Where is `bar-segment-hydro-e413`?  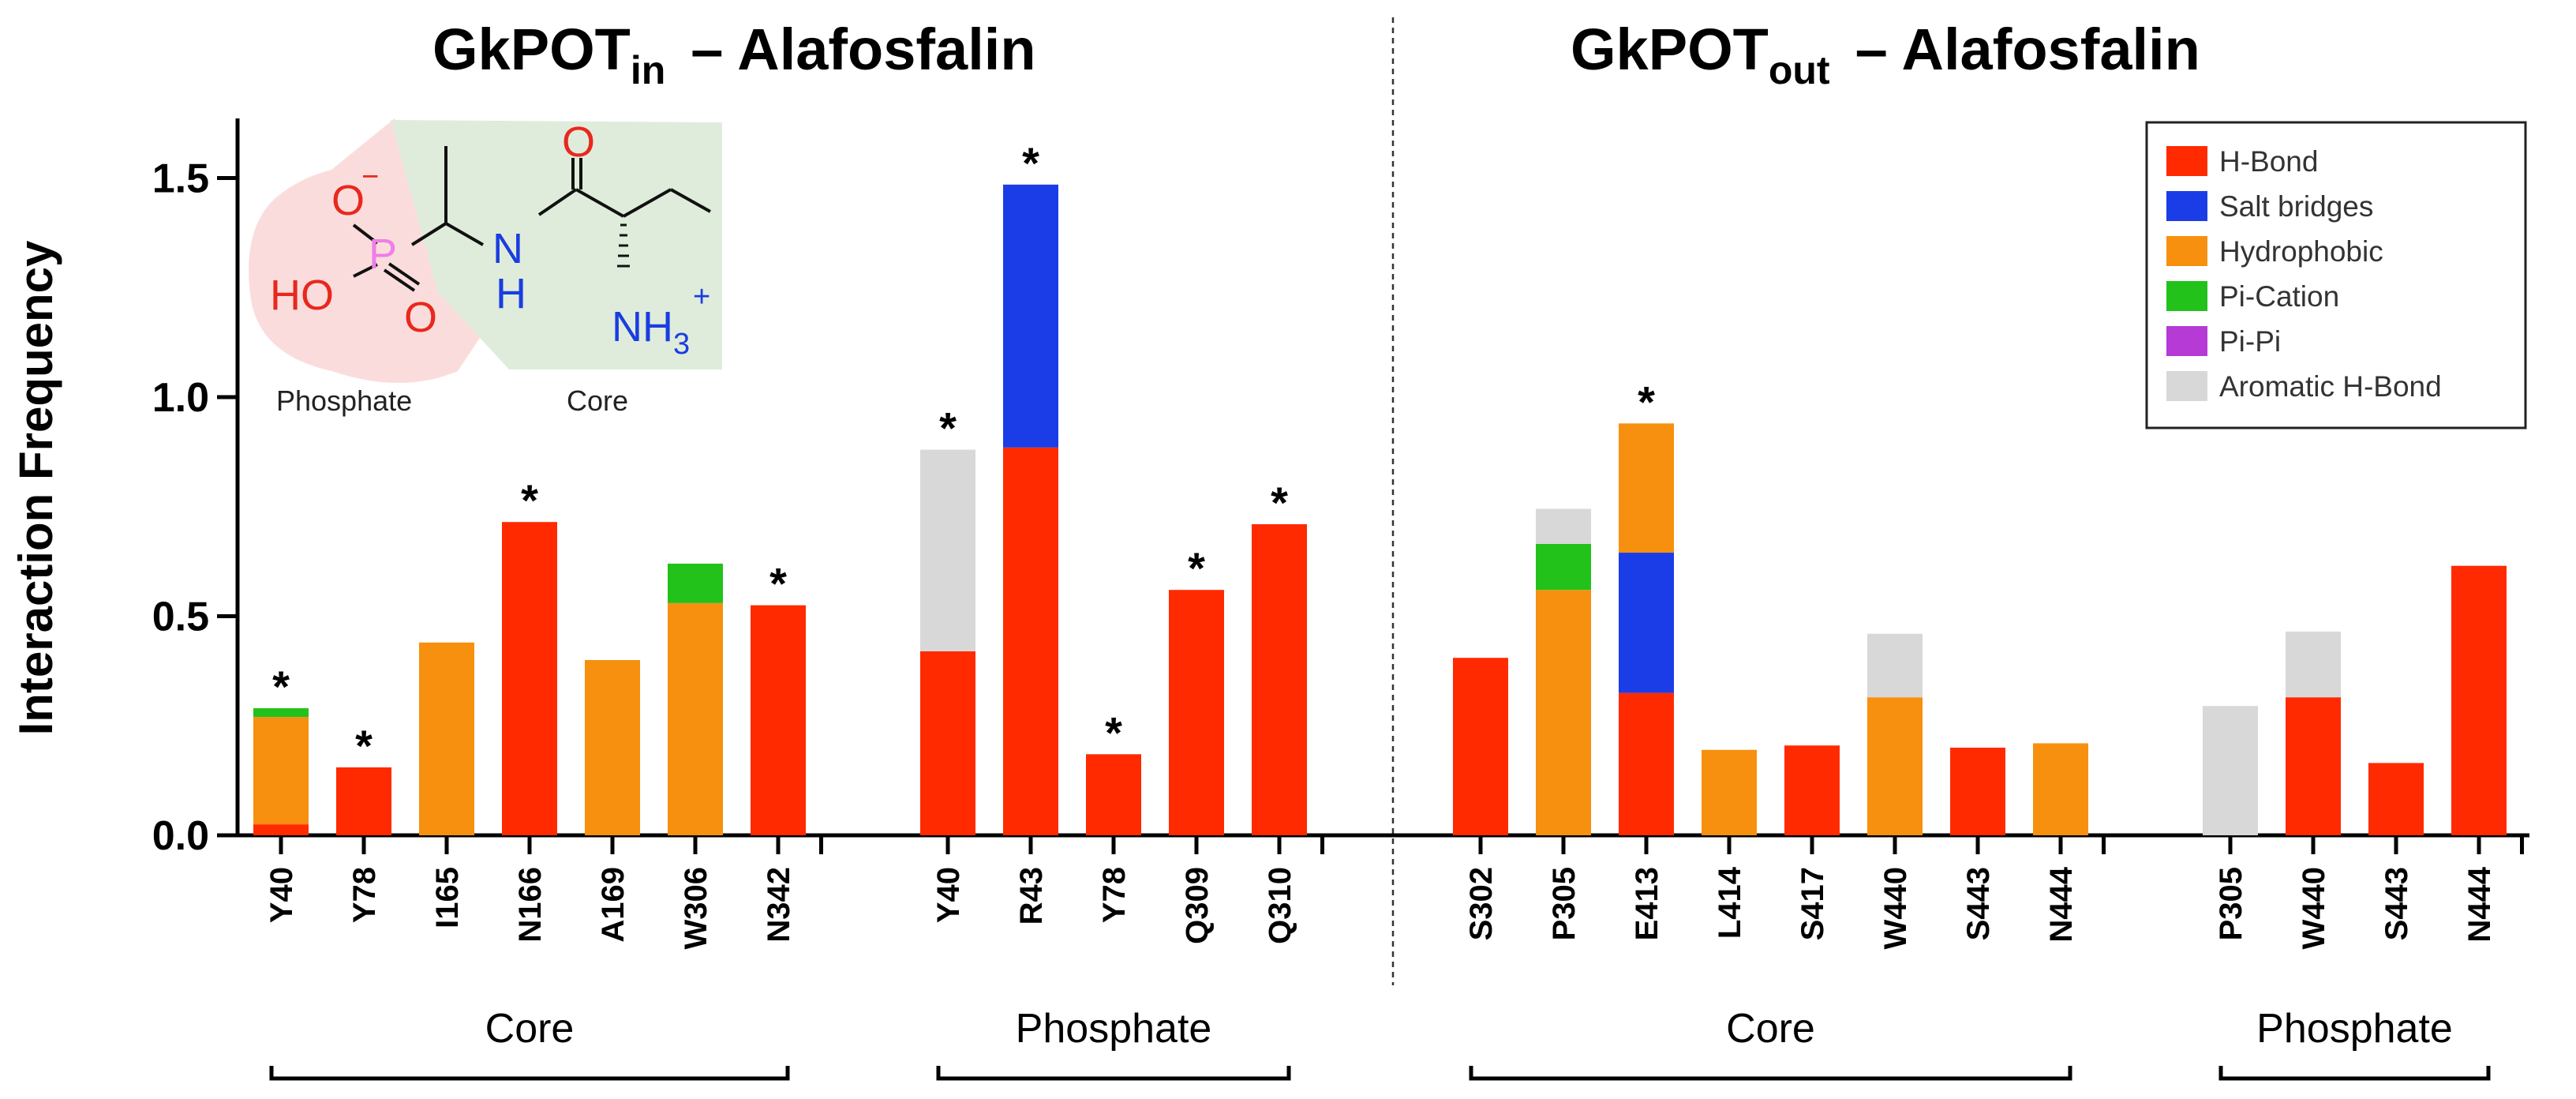 bar-segment-hydro-e413 is located at coordinates (1646, 488).